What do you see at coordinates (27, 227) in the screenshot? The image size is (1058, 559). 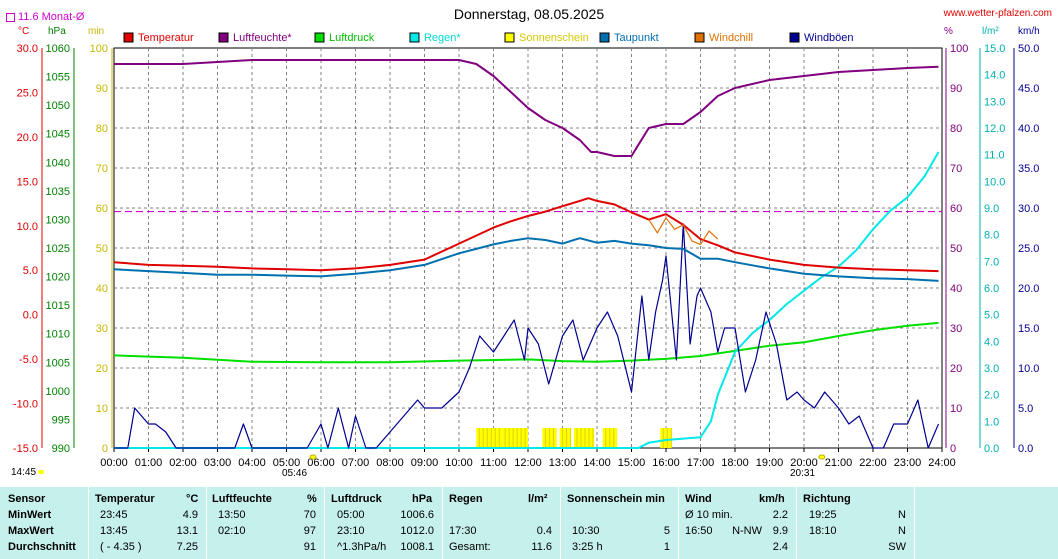 I see `temp-tick-label: 10.0` at bounding box center [27, 227].